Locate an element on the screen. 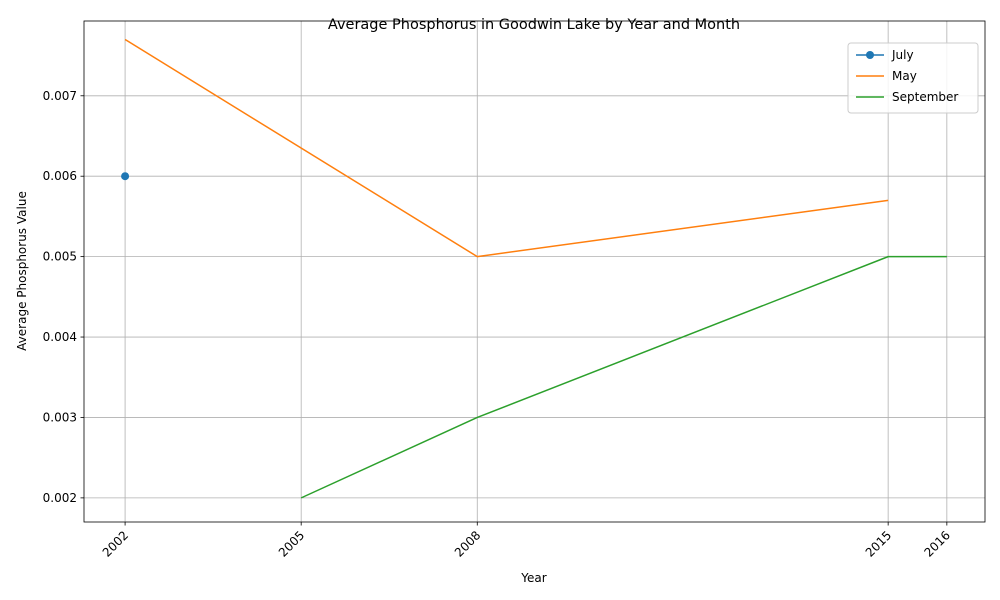 This screenshot has width=1000, height=600. y-tick-label: 0.006 is located at coordinates (60, 176).